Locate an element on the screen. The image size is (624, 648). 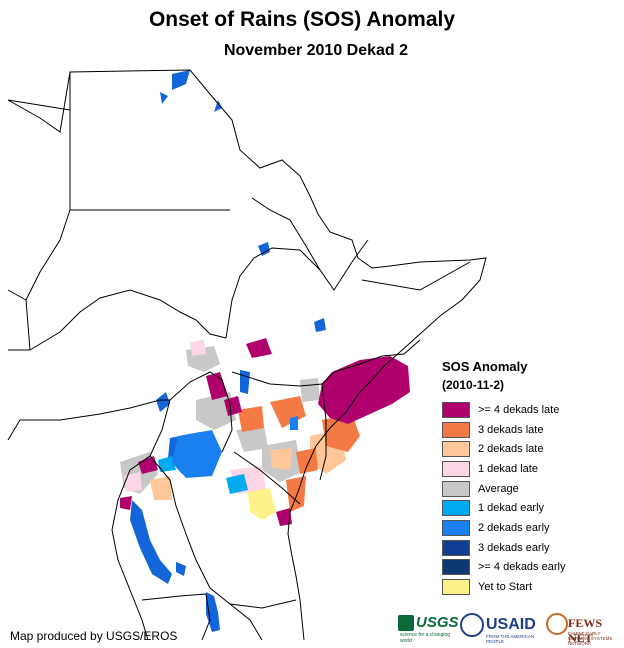
legend-item: Yet to Start is located at coordinates (529, 587).